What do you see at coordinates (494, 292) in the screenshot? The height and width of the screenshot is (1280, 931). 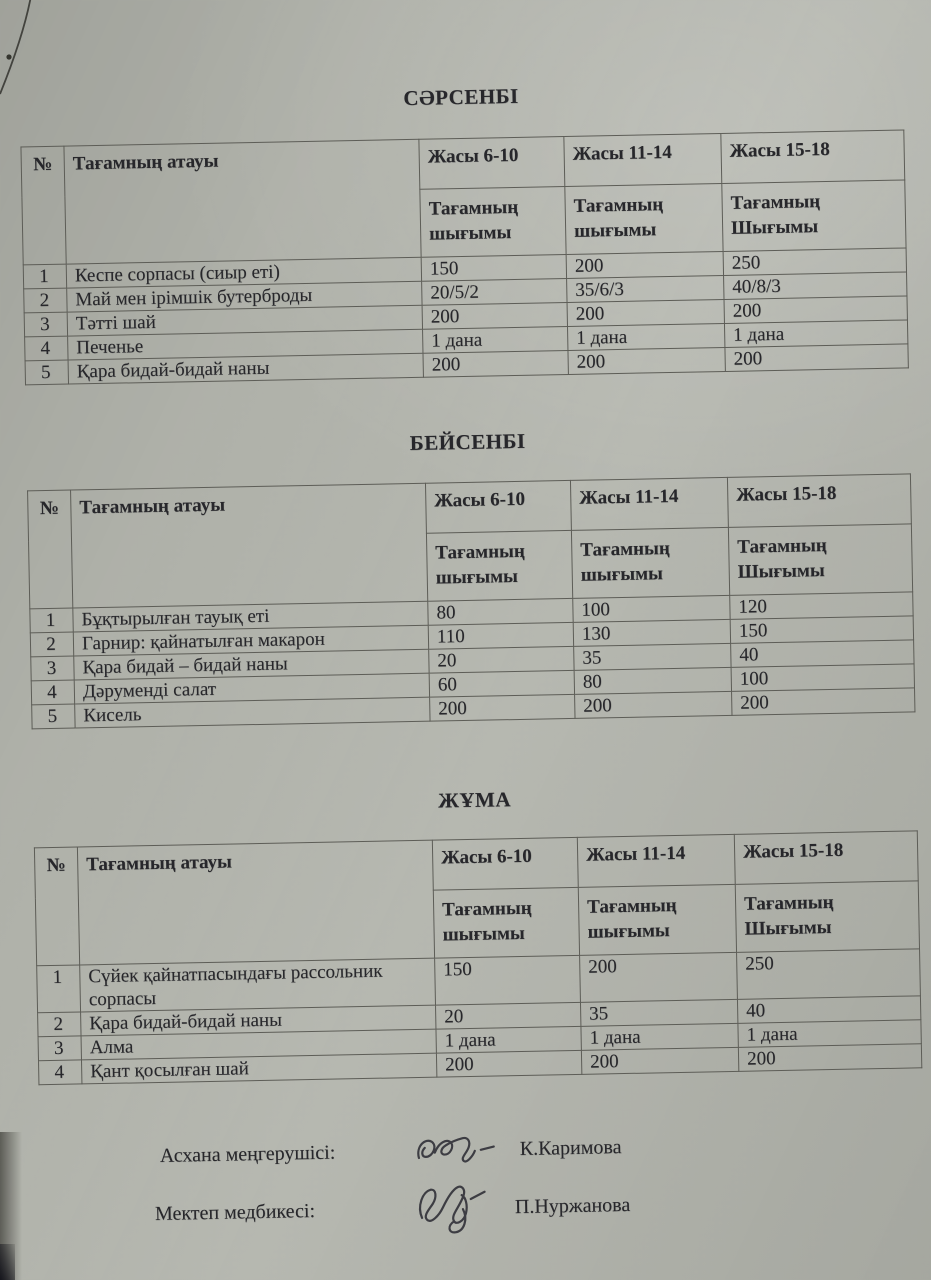 I see `portion-cell: 20/5/2` at bounding box center [494, 292].